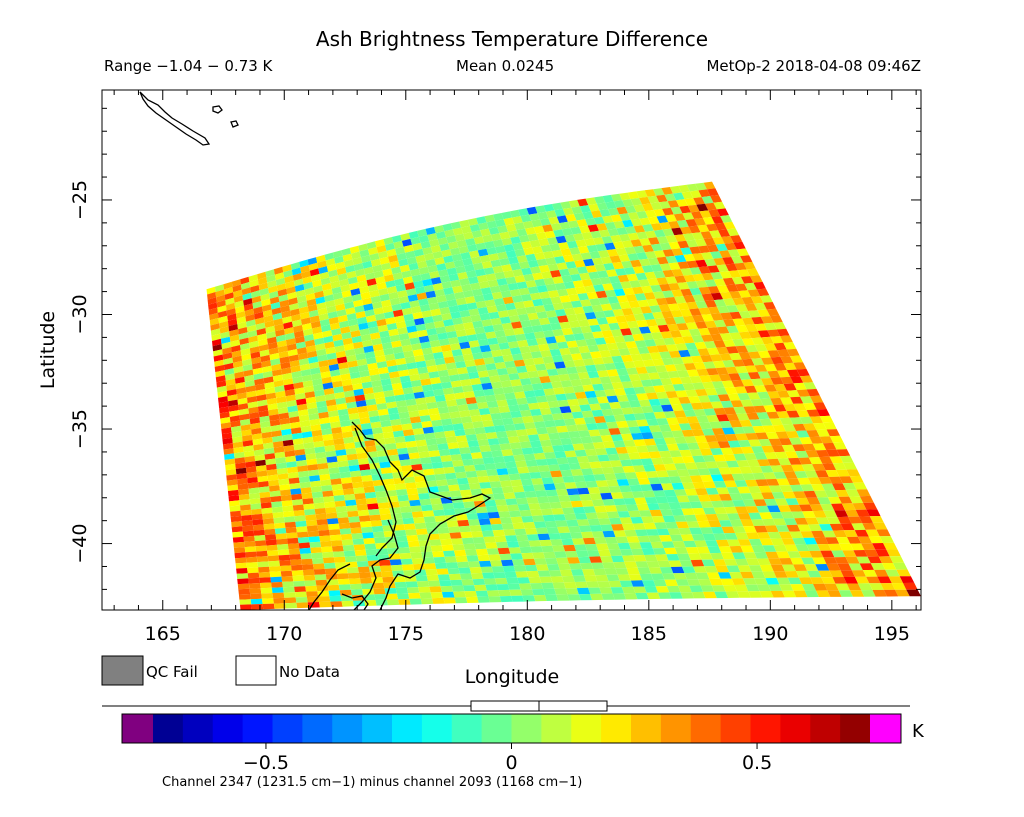 This screenshot has height=817, width=1024. I want to click on y-tick-label: −25, so click(80, 200).